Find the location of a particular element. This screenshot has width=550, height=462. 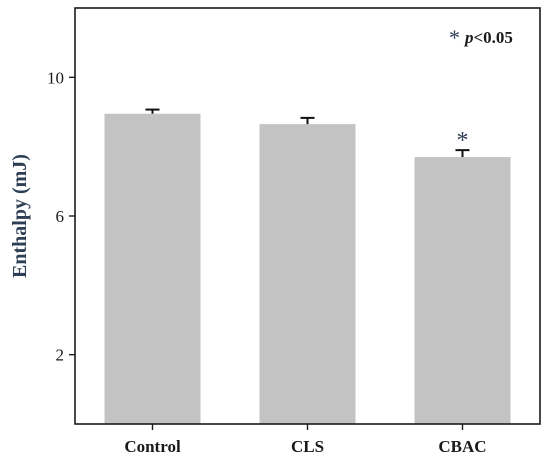

legend-pvalue-text: p<0.05 is located at coordinates (488, 37).